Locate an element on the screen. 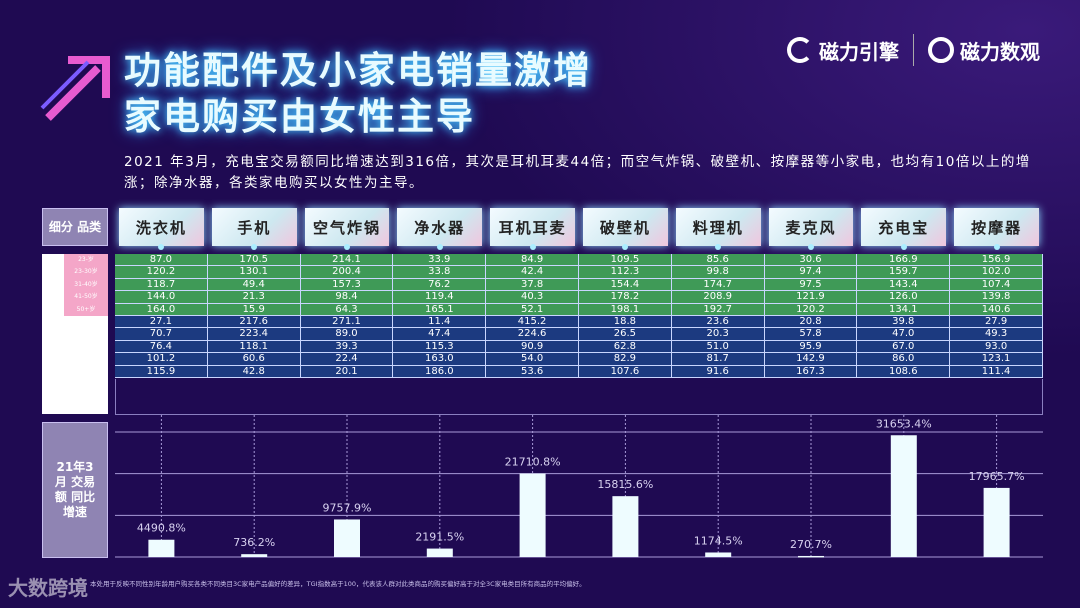 The image size is (1080, 608). table-cell: 27.1 is located at coordinates (161, 321).